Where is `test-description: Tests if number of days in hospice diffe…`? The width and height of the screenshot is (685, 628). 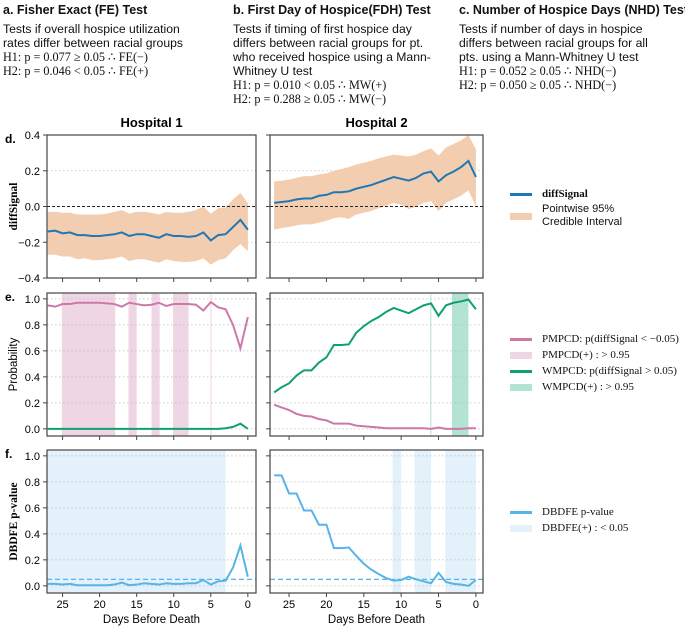
test-description: Tests if number of days in hospice diffe… is located at coordinates (553, 43).